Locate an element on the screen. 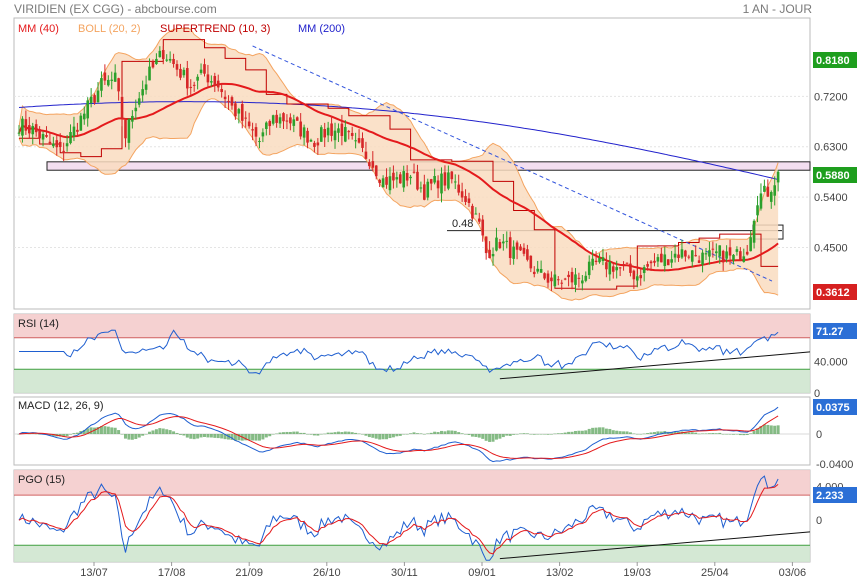  rsi-tick-label: 40.000 is located at coordinates (831, 362).